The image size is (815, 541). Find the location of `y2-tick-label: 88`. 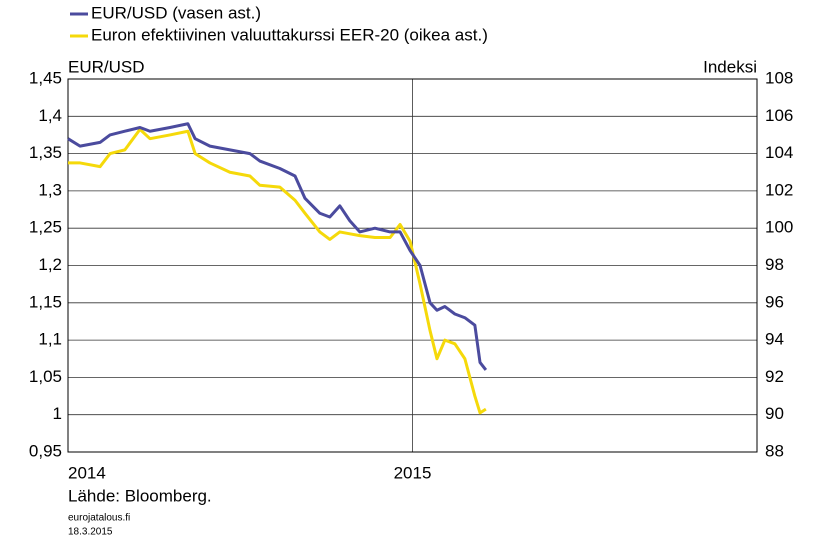

y2-tick-label: 88 is located at coordinates (774, 450).